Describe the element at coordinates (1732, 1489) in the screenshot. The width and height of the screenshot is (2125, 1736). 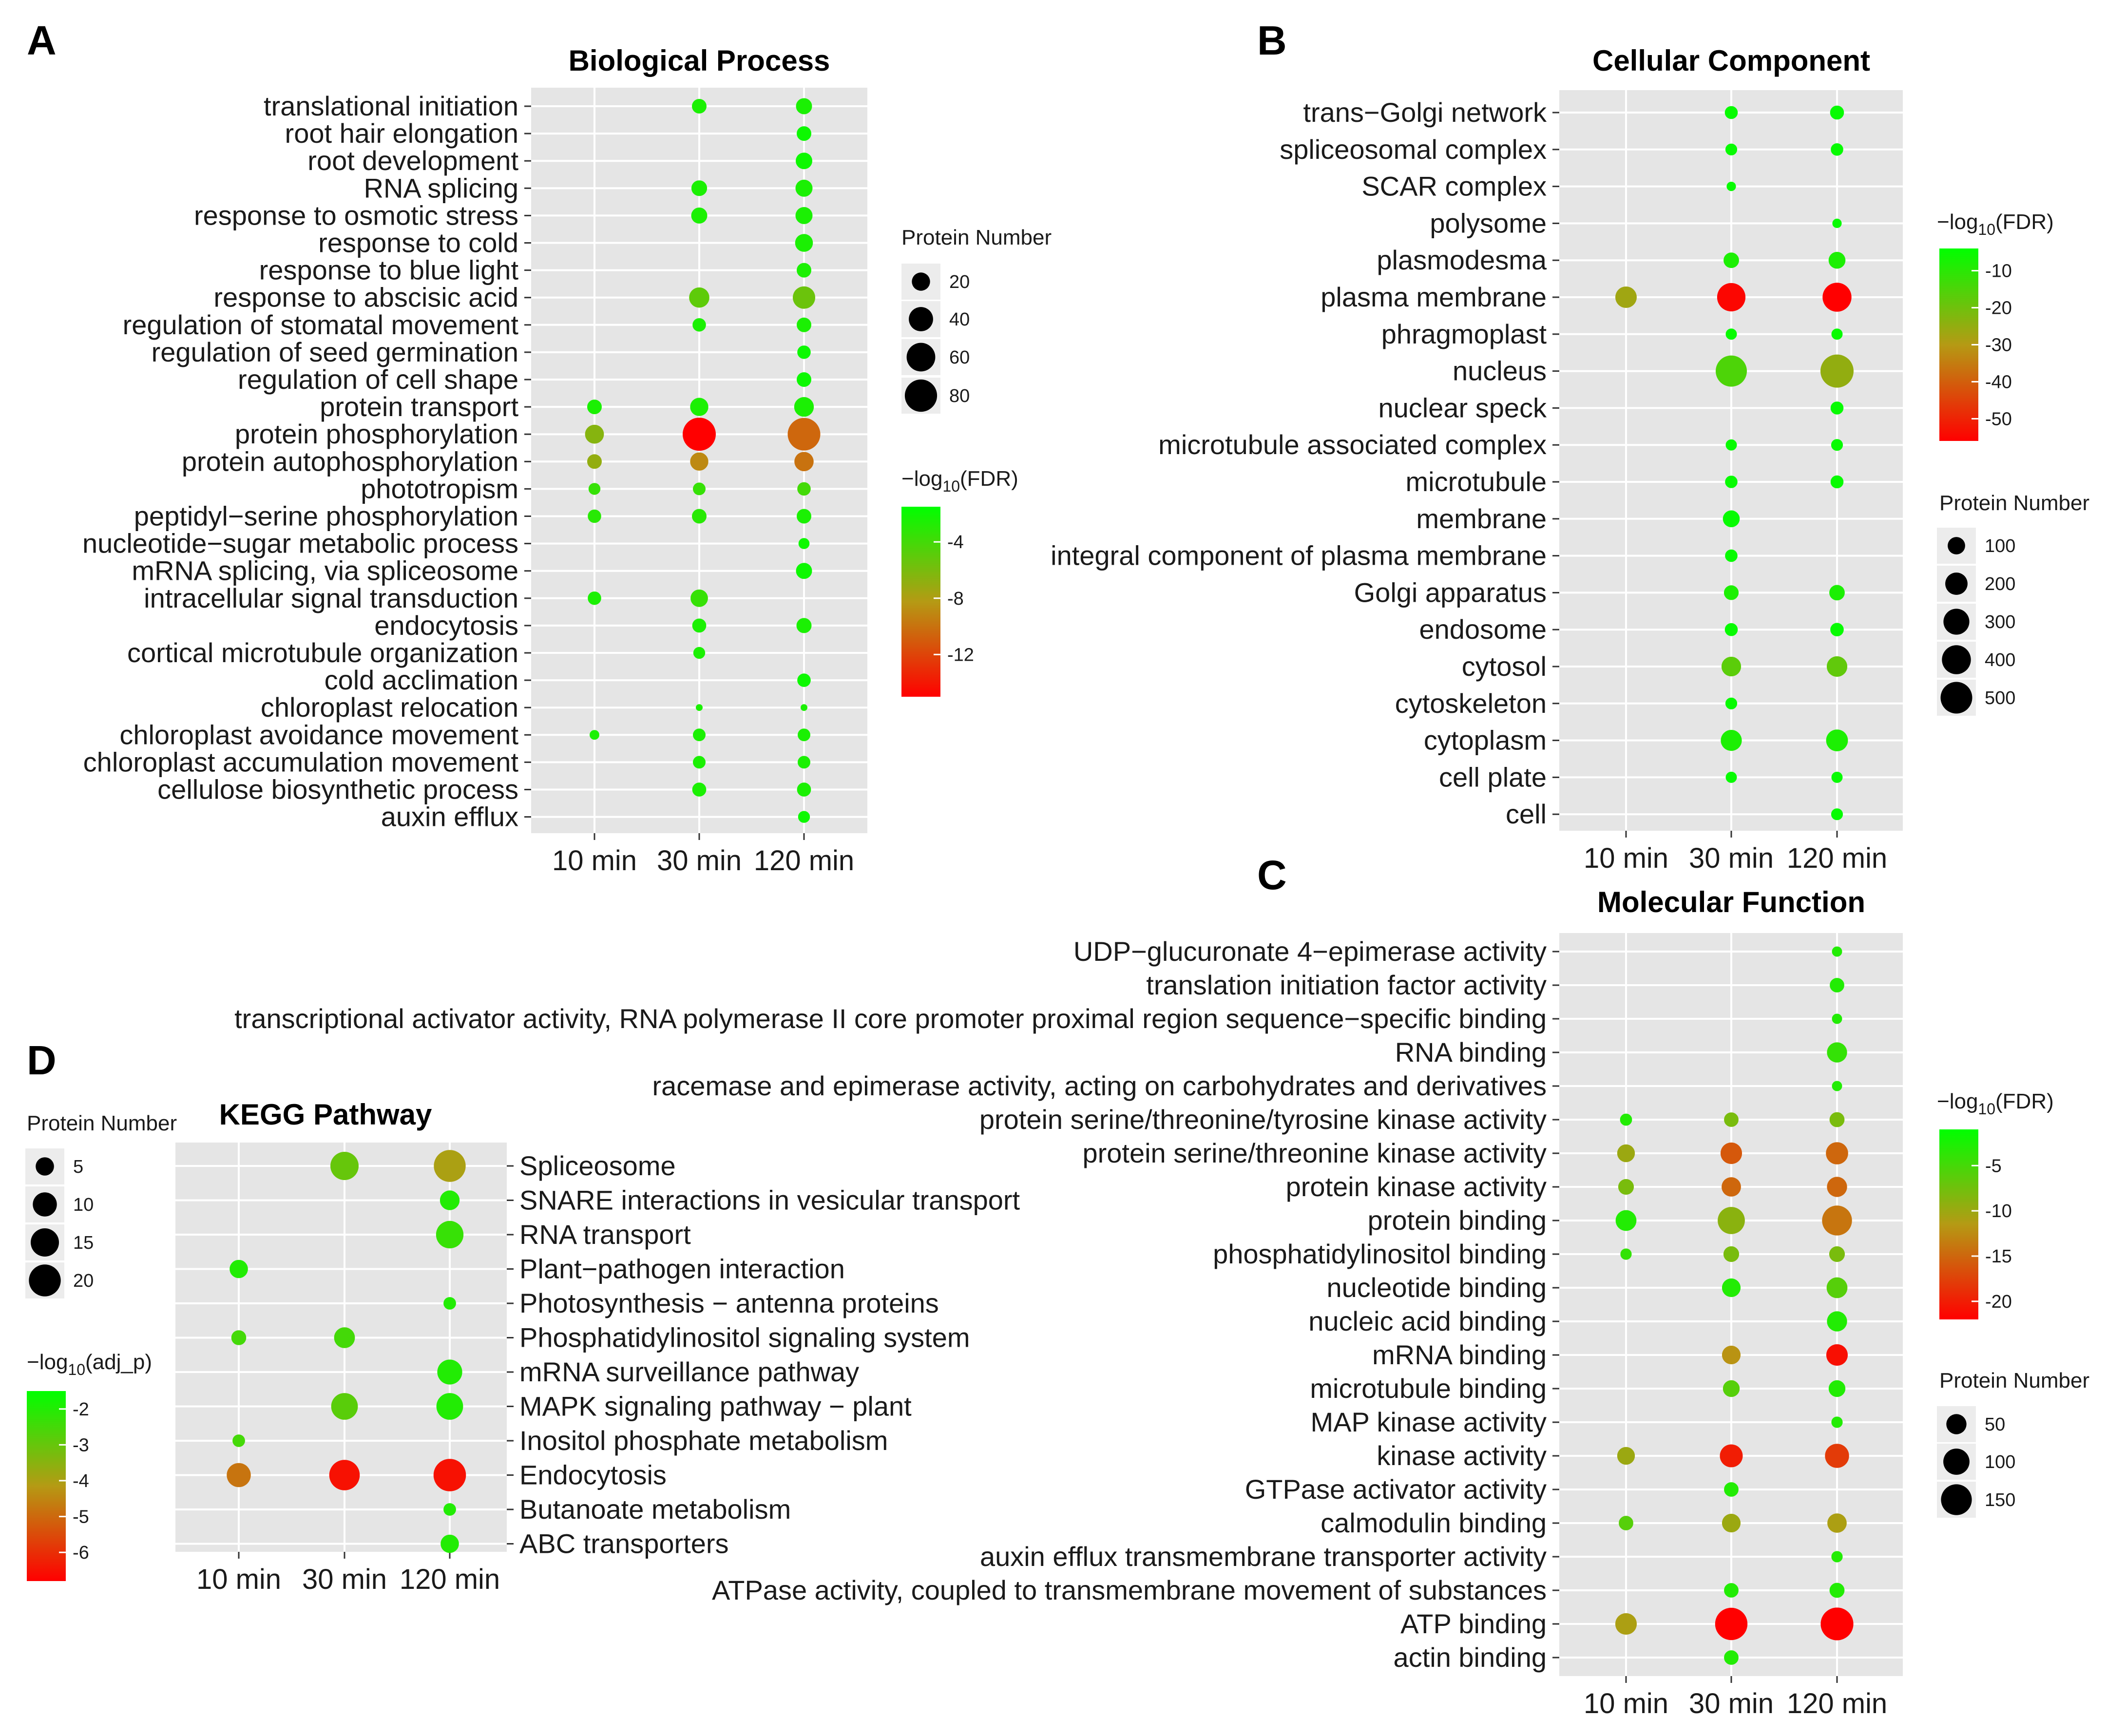
I see `point-gtpase-activator-activity-30-min` at that location.